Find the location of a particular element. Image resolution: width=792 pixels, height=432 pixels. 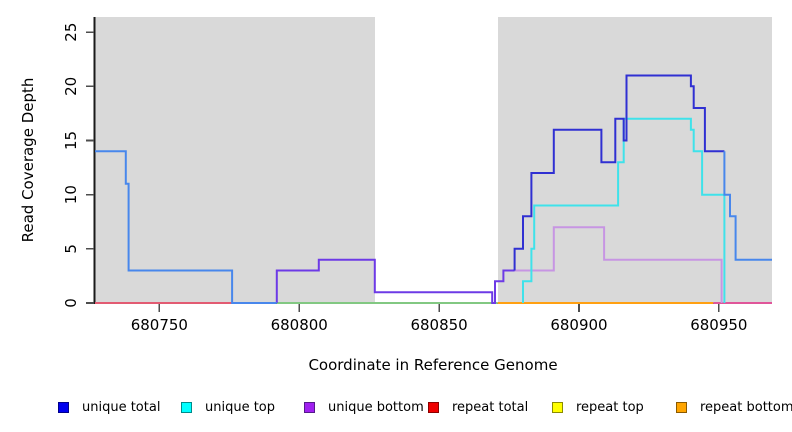

legend-label: repeat total is located at coordinates (490, 407).